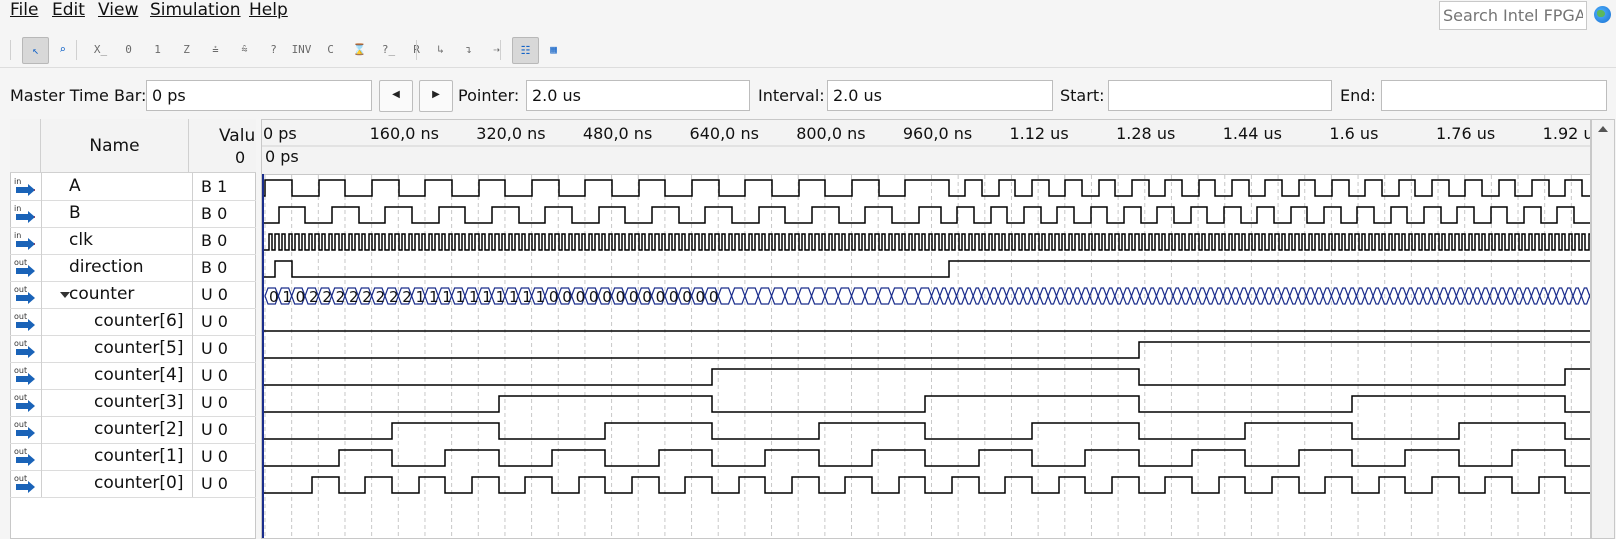  Describe the element at coordinates (133, 403) in the screenshot. I see `signal-row: out counter[3] U 0` at that location.